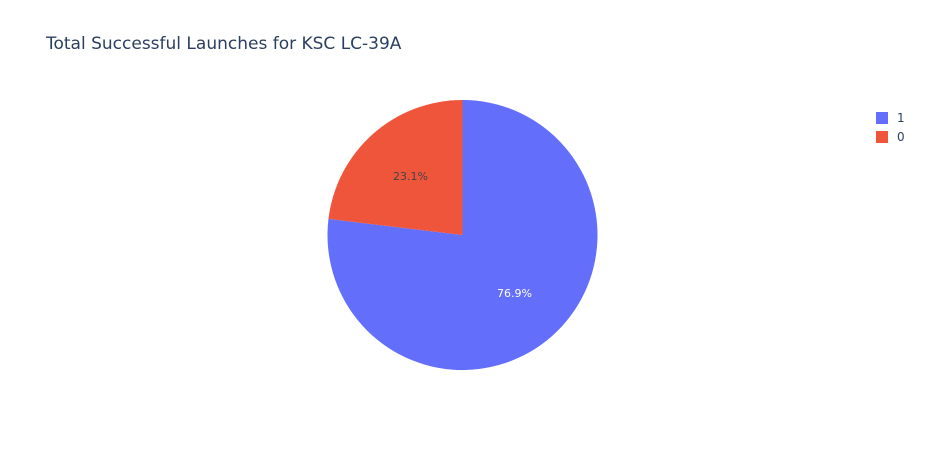 This screenshot has height=450, width=925. What do you see at coordinates (514, 293) in the screenshot?
I see `slice-label-1: 76.9%` at bounding box center [514, 293].